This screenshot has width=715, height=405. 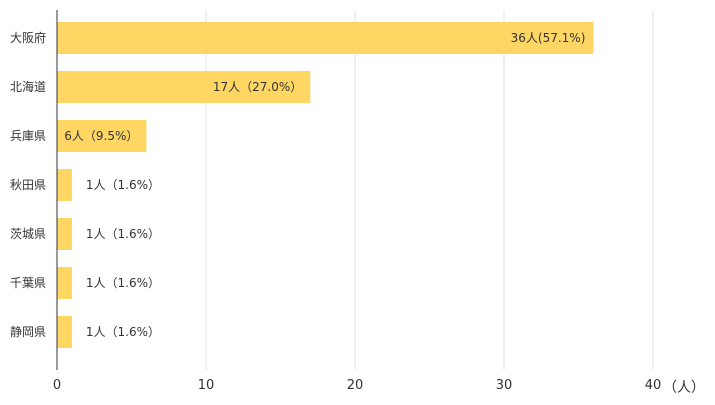 I want to click on x-tick-label: 40, so click(x=653, y=385).